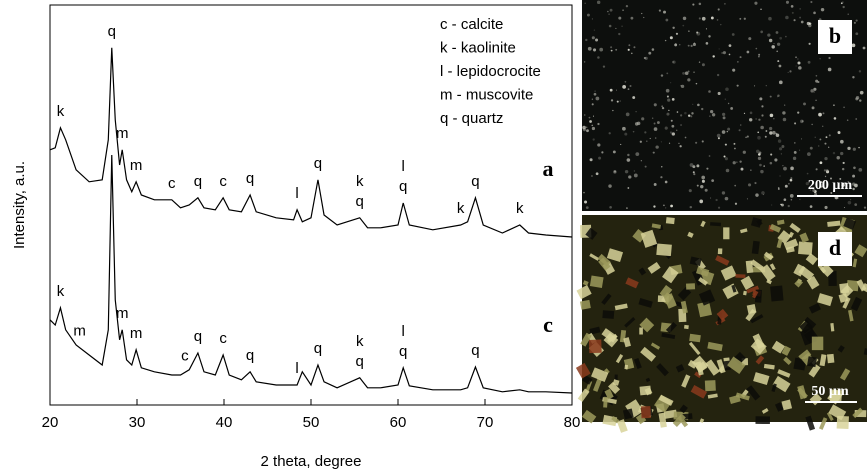 The image size is (867, 475). I want to click on series-label: a, so click(548, 168).